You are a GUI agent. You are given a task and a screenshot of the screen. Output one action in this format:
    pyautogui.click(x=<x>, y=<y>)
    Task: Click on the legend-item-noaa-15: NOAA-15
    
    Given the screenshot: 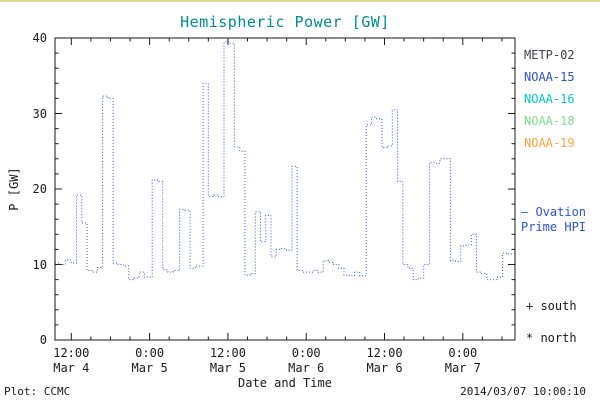 What is the action you would take?
    pyautogui.click(x=549, y=77)
    